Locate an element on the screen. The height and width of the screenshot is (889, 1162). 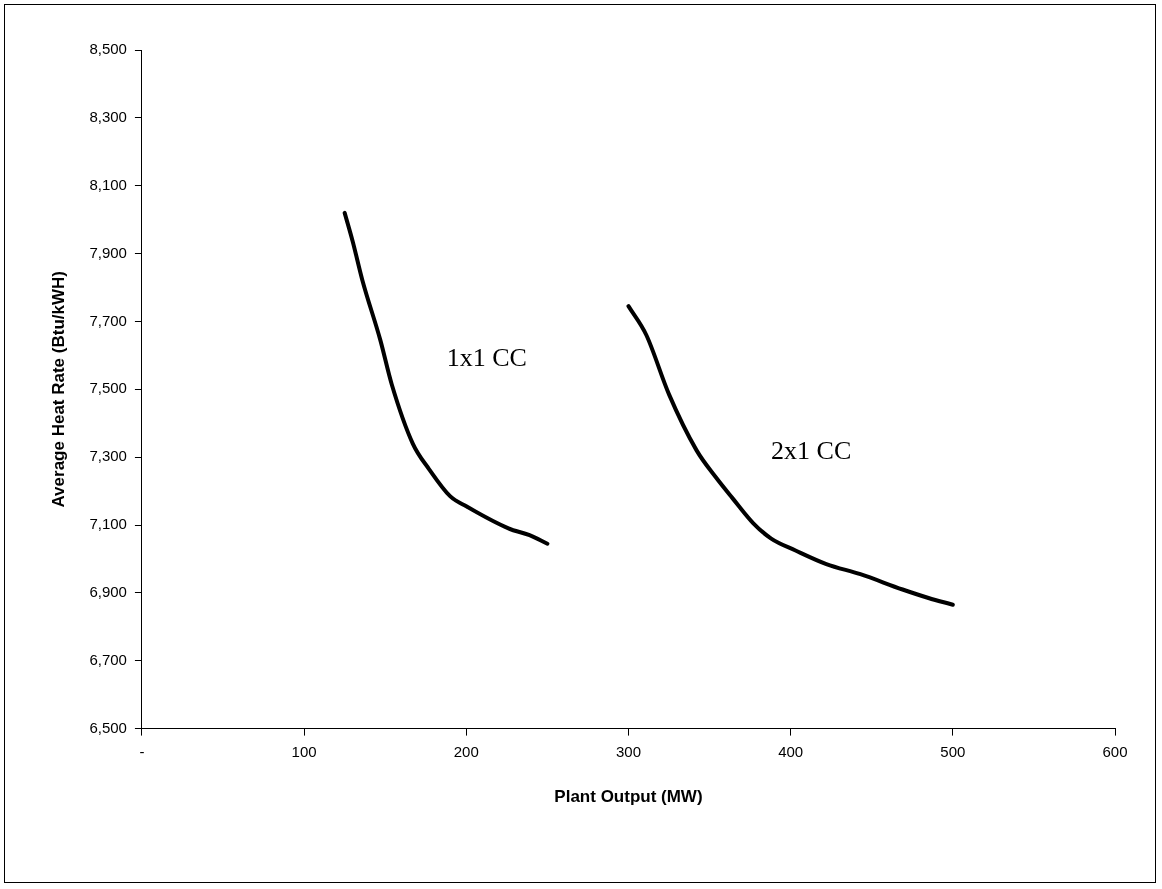
text: 1x1 CC is located at coordinates (486, 358).